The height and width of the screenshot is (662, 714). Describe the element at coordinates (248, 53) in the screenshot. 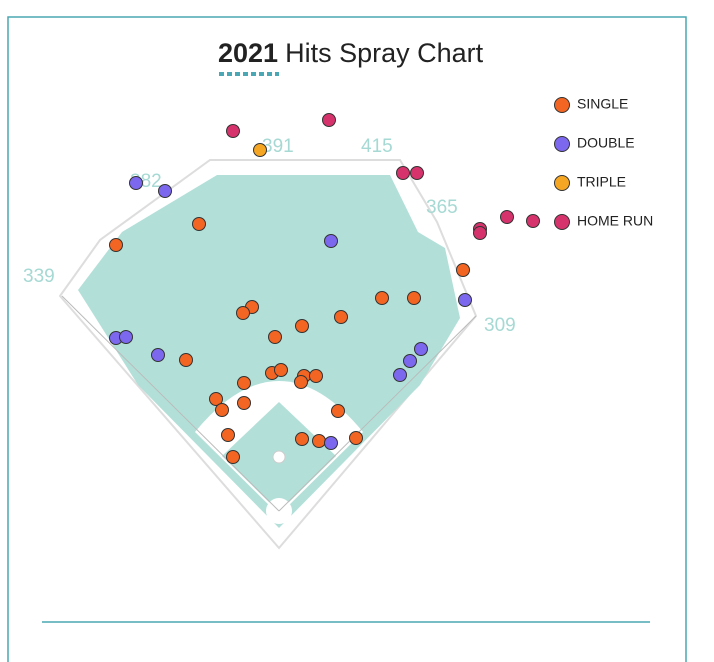

I see `title-year: 2021` at that location.